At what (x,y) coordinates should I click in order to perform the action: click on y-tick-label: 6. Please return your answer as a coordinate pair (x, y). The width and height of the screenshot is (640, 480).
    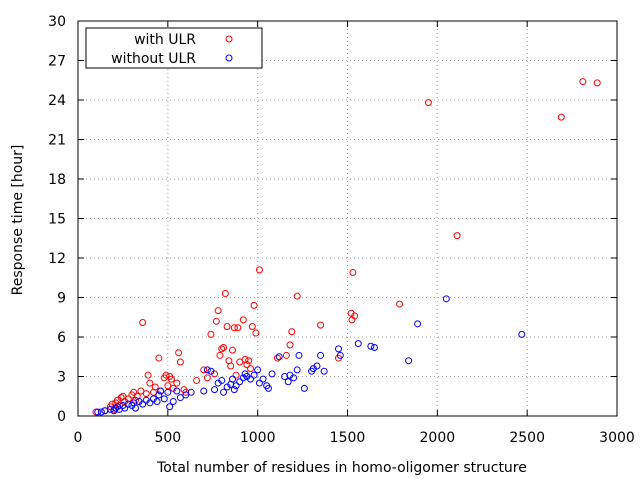
    Looking at the image, I should click on (61, 338).